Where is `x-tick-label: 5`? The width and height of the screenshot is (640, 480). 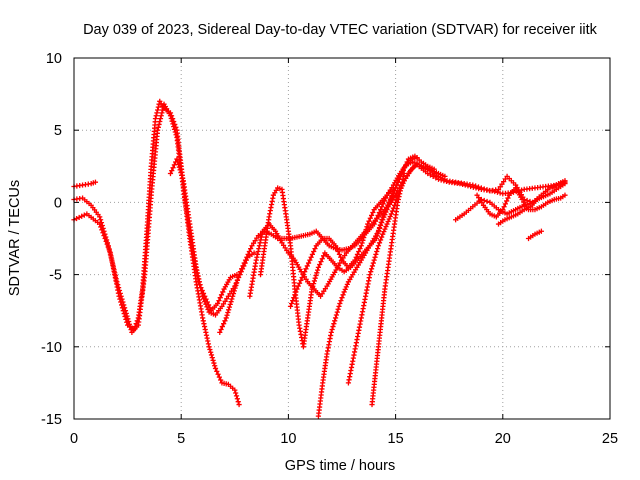
x-tick-label: 5 is located at coordinates (181, 439).